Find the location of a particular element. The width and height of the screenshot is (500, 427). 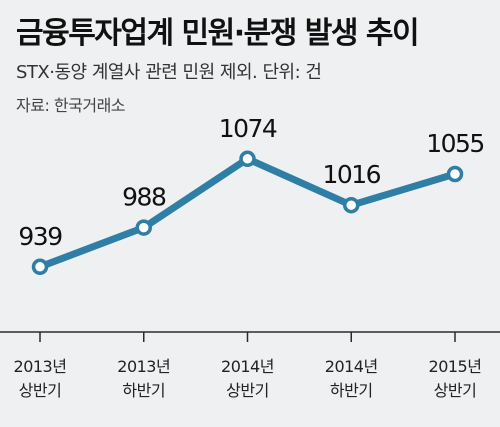

data-label: 1055 is located at coordinates (455, 143).